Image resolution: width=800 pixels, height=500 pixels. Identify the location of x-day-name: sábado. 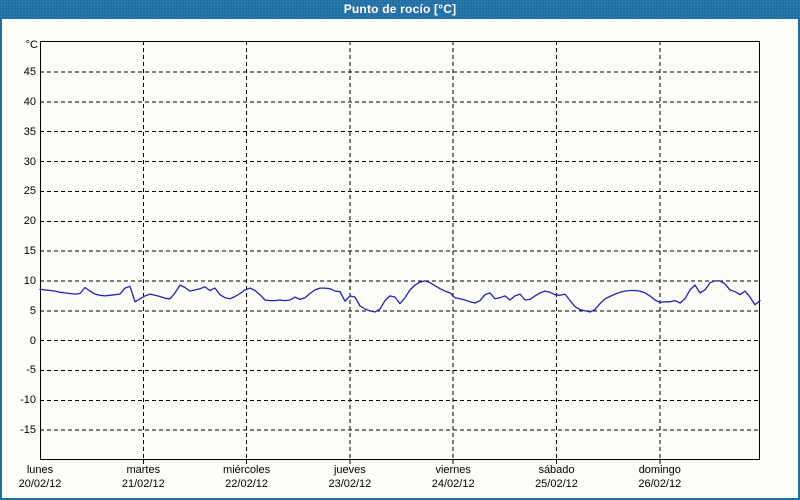
(556, 470).